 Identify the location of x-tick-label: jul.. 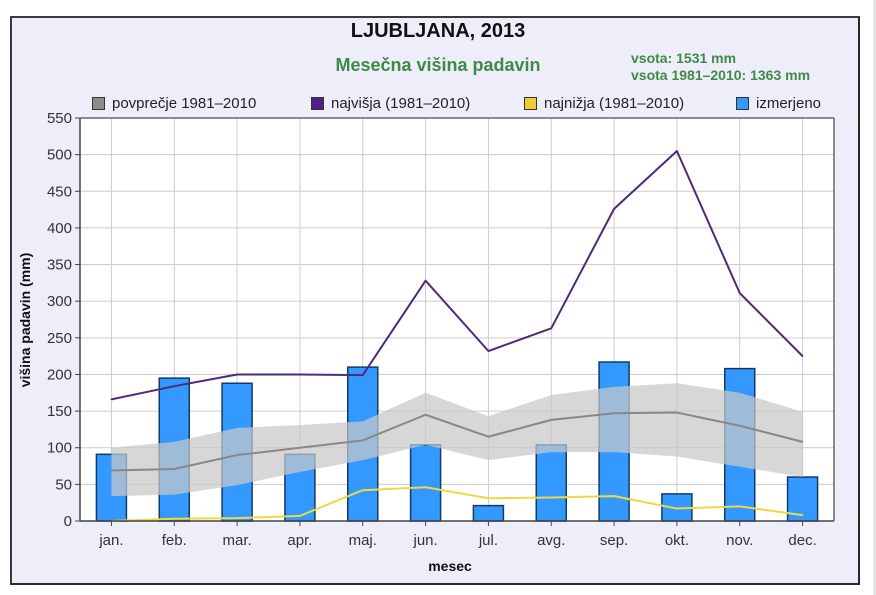
(488, 540).